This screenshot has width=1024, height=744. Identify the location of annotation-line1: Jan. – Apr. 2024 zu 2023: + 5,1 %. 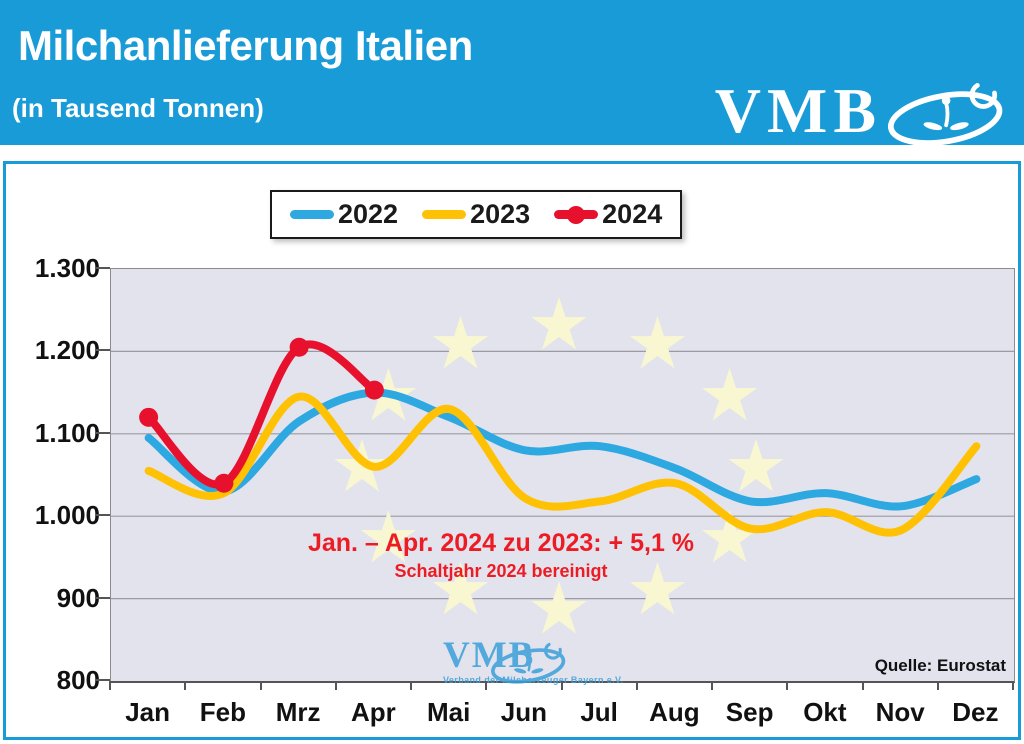
(501, 543).